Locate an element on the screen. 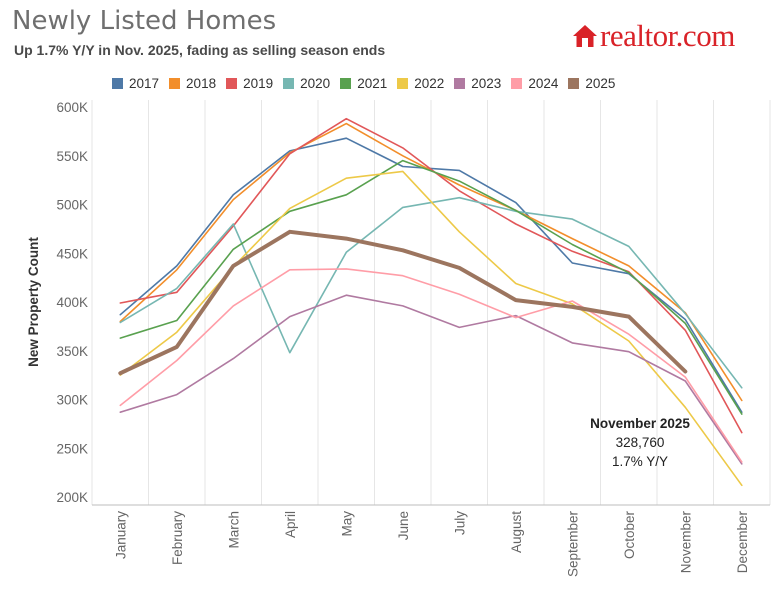 The height and width of the screenshot is (600, 780). y-tick-label: 400K is located at coordinates (72, 302).